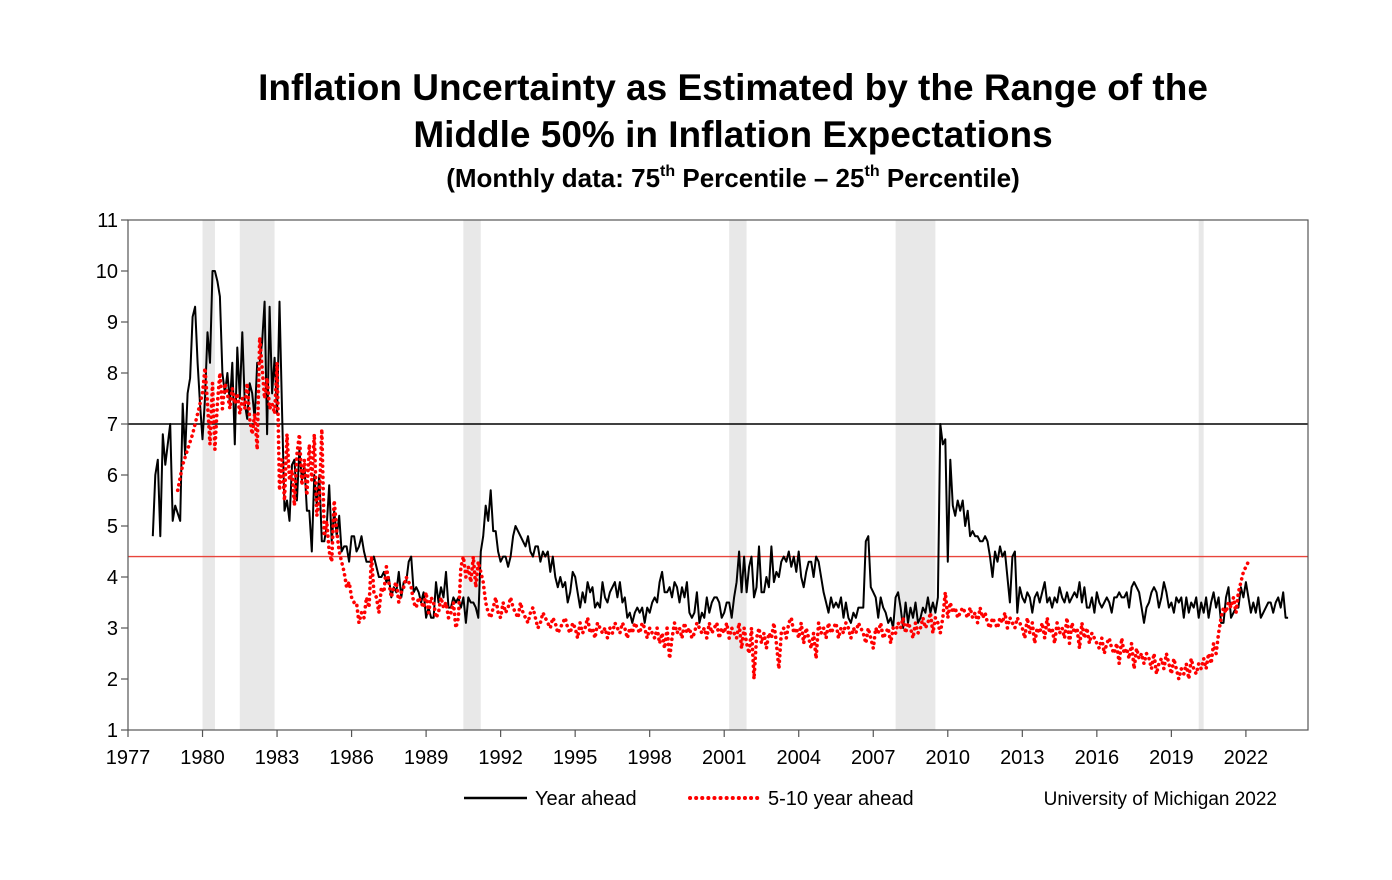 The image size is (1392, 880). What do you see at coordinates (718, 490) in the screenshot?
I see `reference-lines` at bounding box center [718, 490].